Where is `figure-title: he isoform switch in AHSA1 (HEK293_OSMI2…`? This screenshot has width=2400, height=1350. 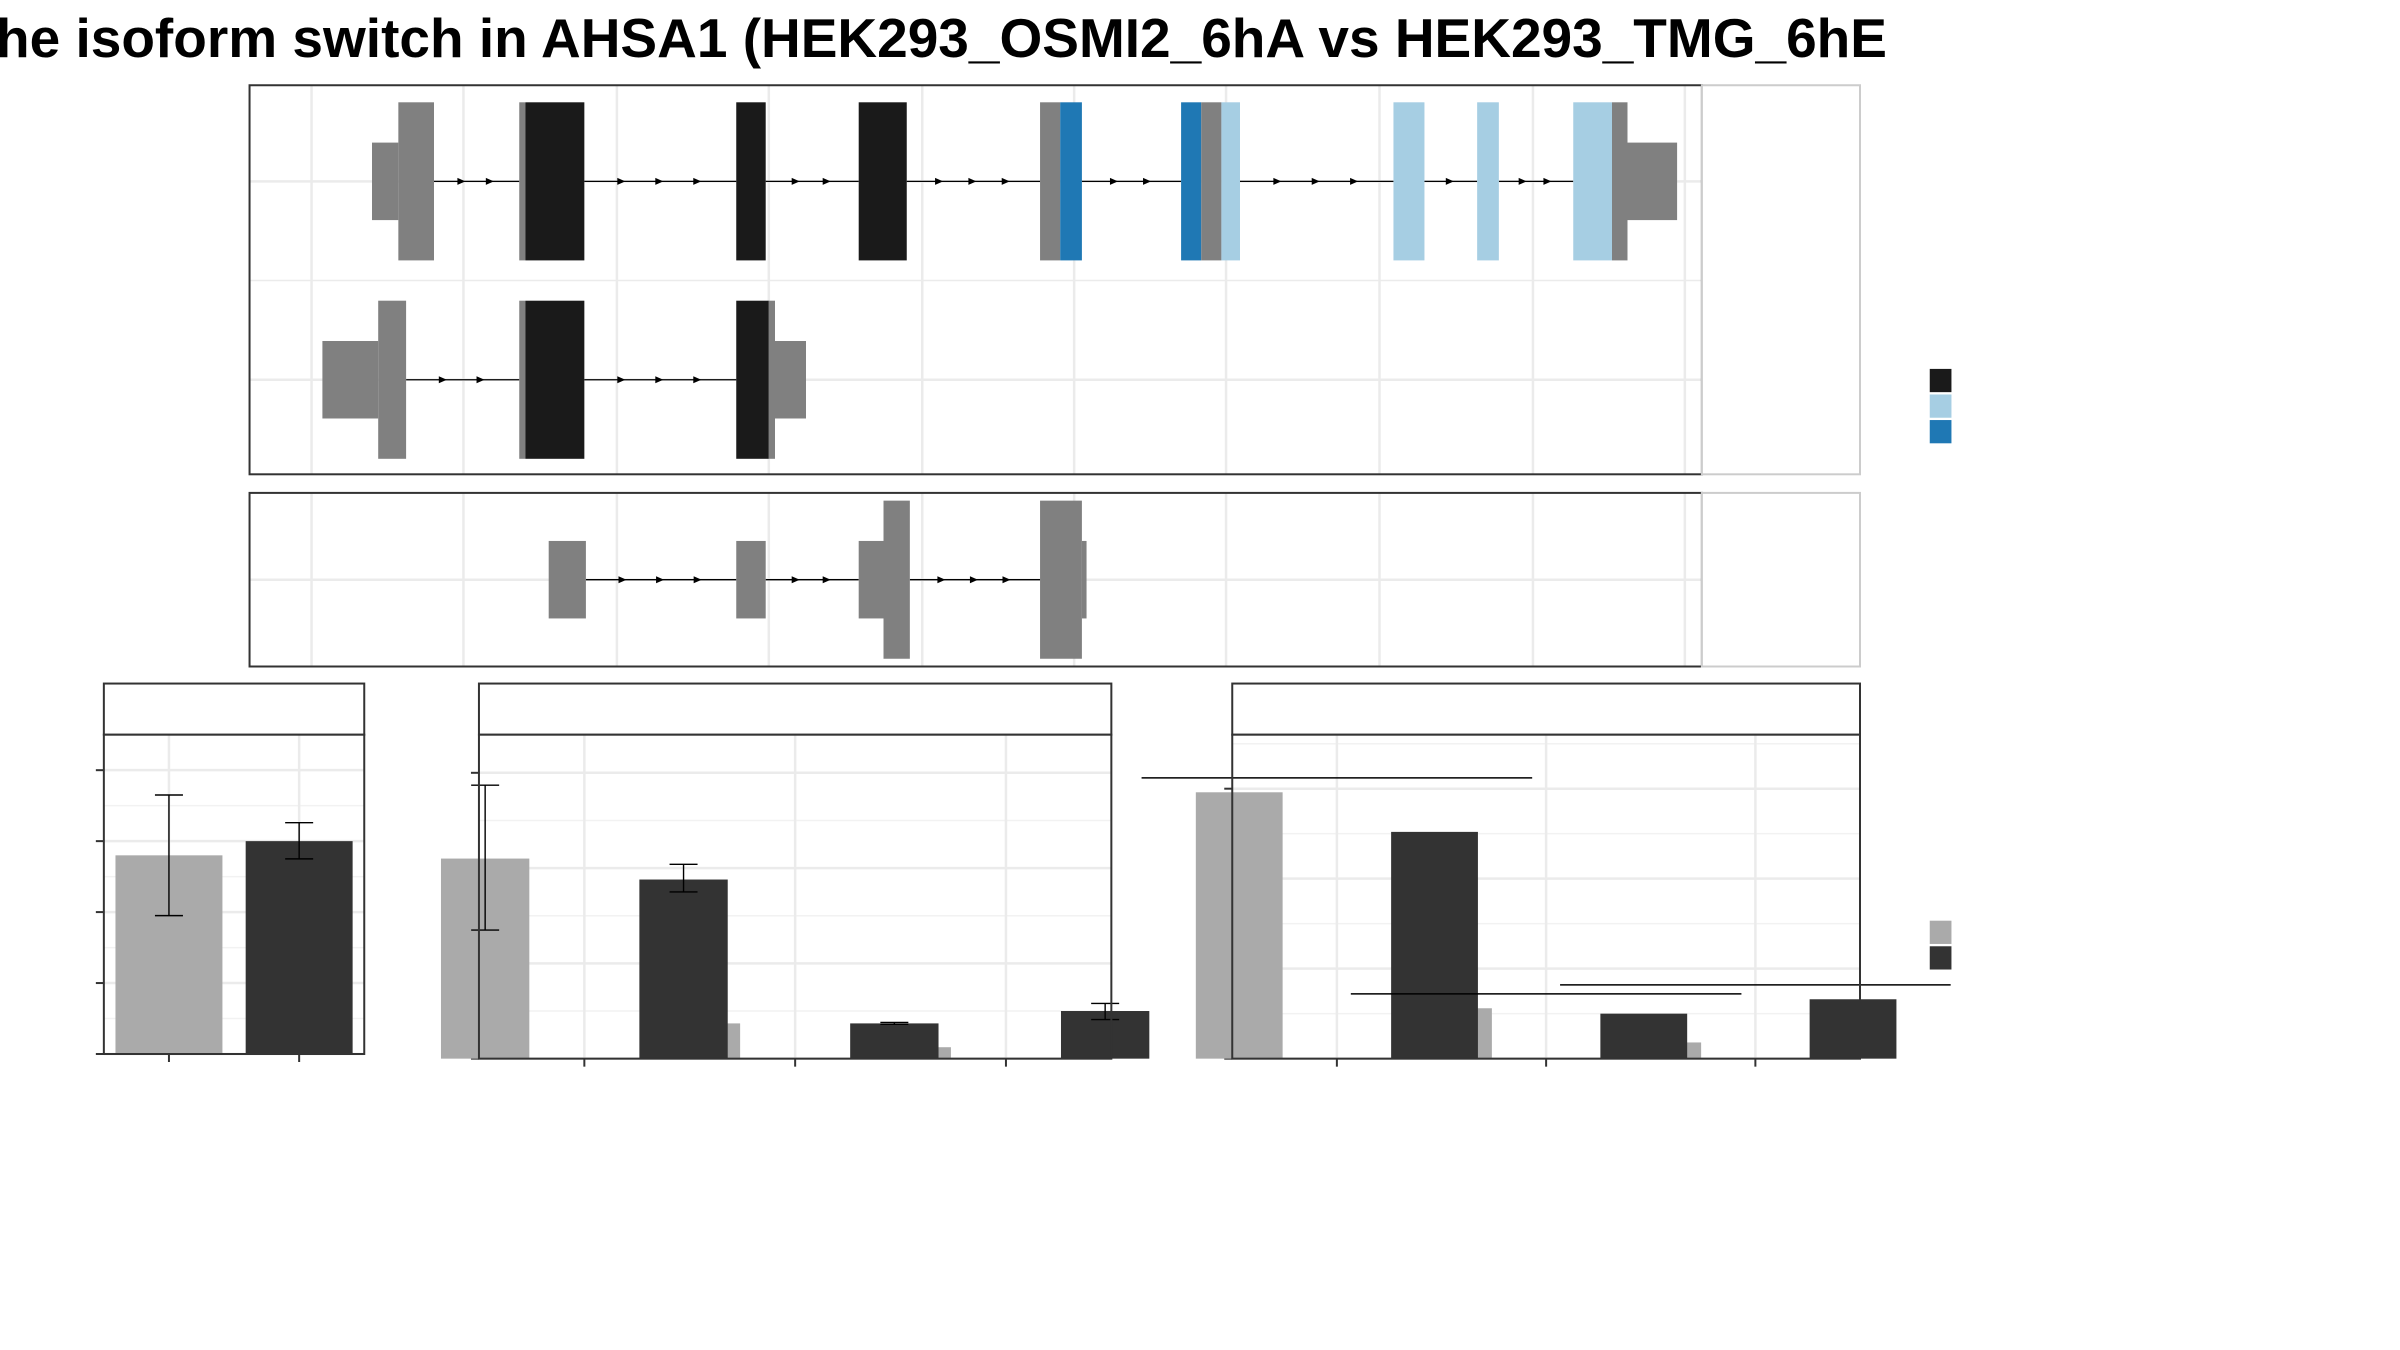 figure-title: he isoform switch in AHSA1 (HEK293_OSMI2… is located at coordinates (943, 38).